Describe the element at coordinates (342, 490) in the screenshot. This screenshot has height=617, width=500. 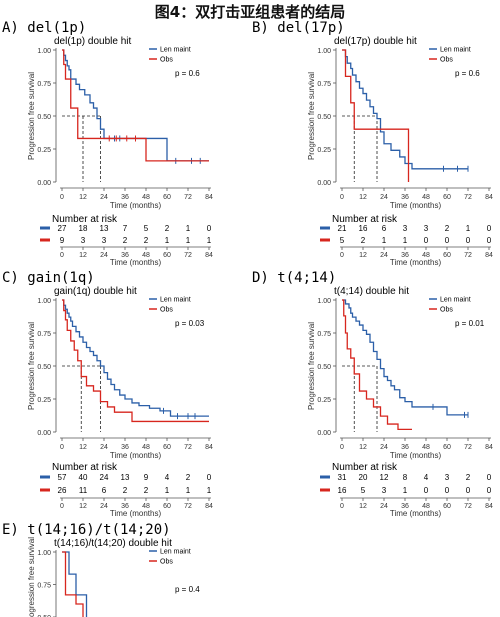
I see `risk-obs-value: 16` at that location.